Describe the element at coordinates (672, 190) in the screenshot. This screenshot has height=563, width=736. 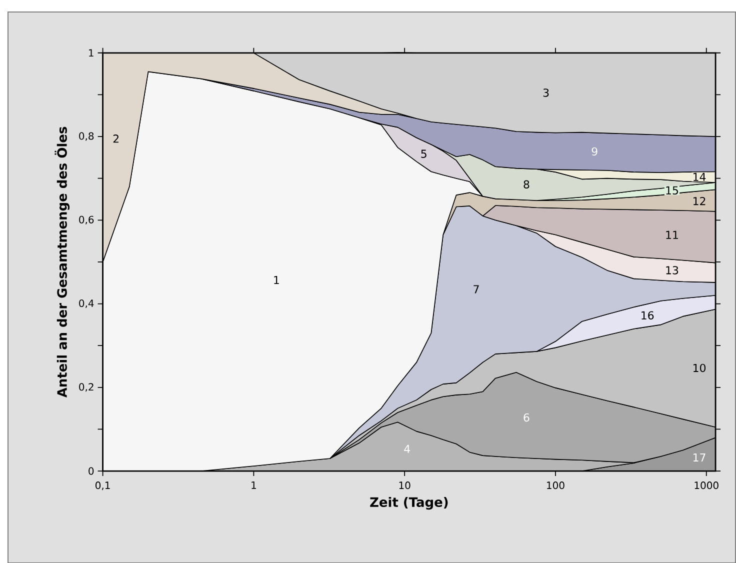
I see `series-label: 15` at that location.